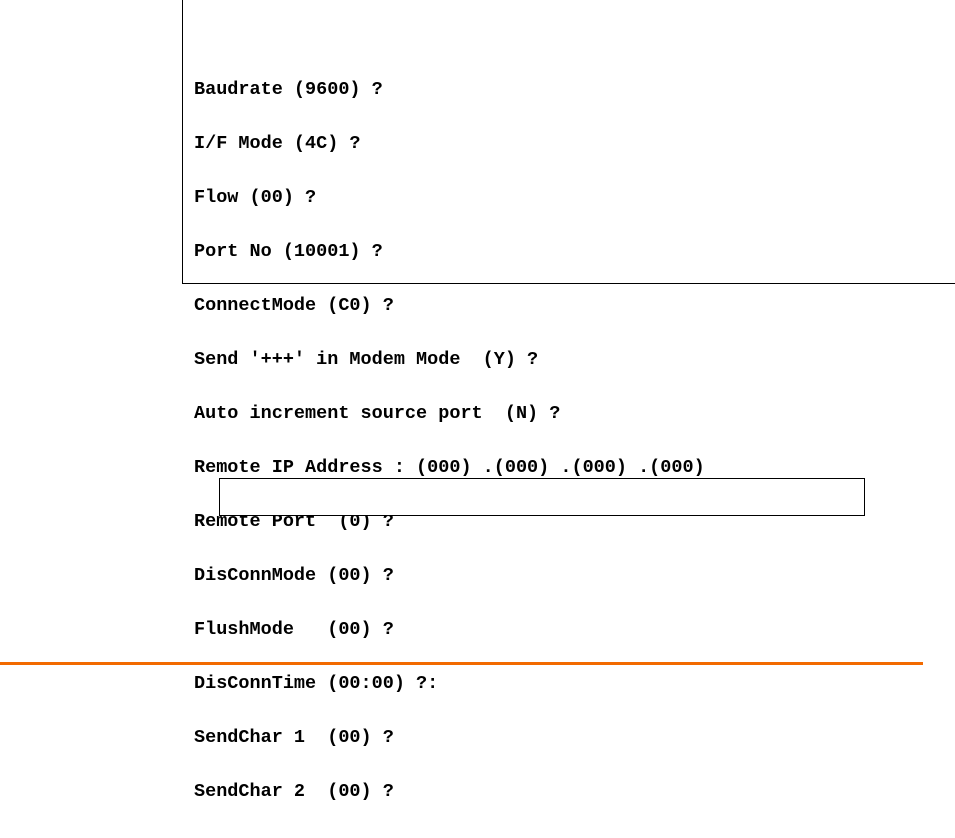  I want to click on terminal-line-modem-mode: Send '+++' in Modem Mode (Y) ?, so click(366, 359).